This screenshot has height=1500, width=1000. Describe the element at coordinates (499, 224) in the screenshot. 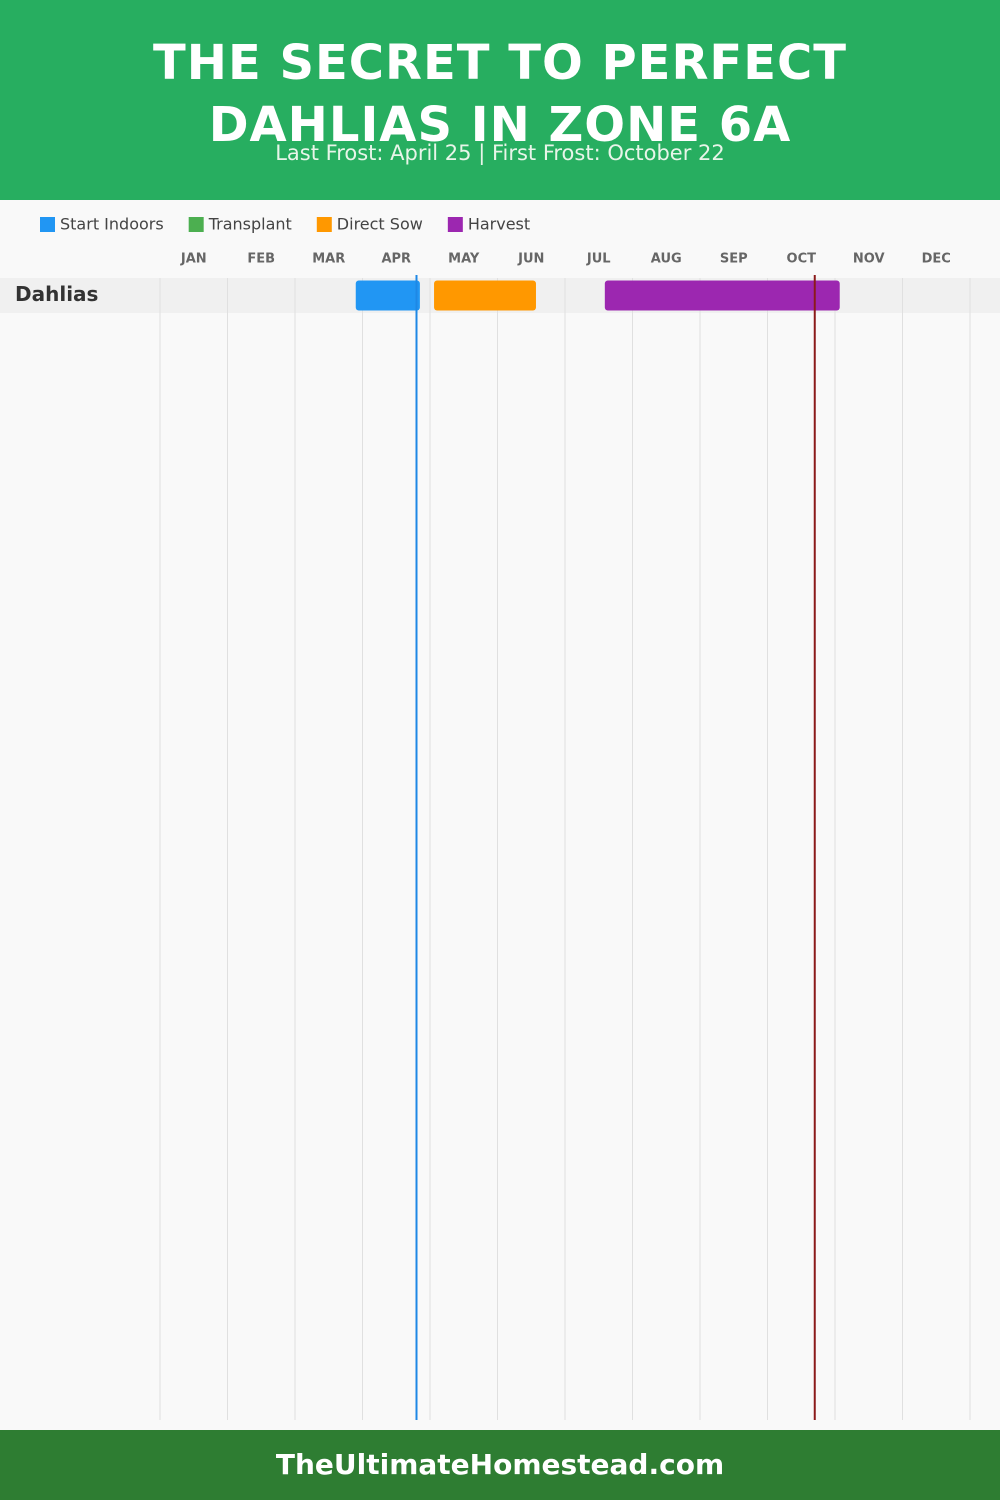

I see `legend-label: Harvest` at that location.